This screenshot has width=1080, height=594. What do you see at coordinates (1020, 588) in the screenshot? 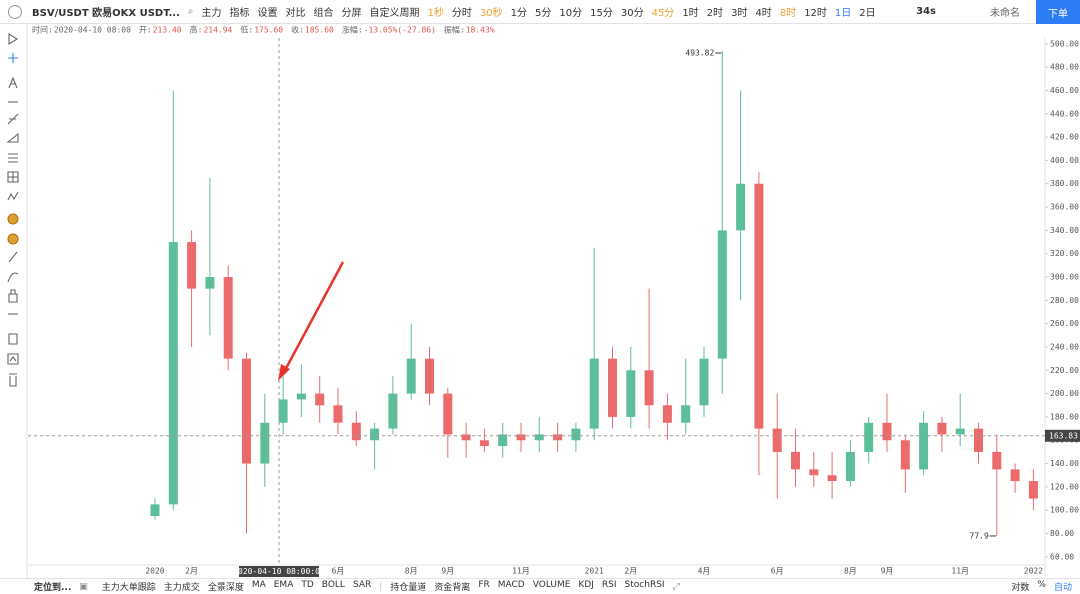
I see `scale-option: 对数` at bounding box center [1020, 588].